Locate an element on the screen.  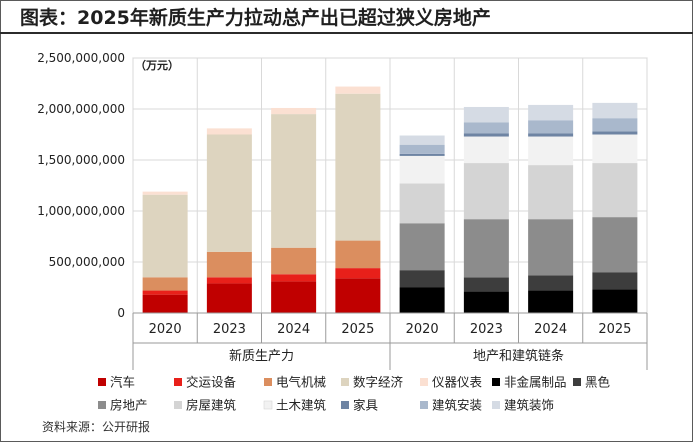
y-tick-label: 500,000,000 is located at coordinates (87, 262).